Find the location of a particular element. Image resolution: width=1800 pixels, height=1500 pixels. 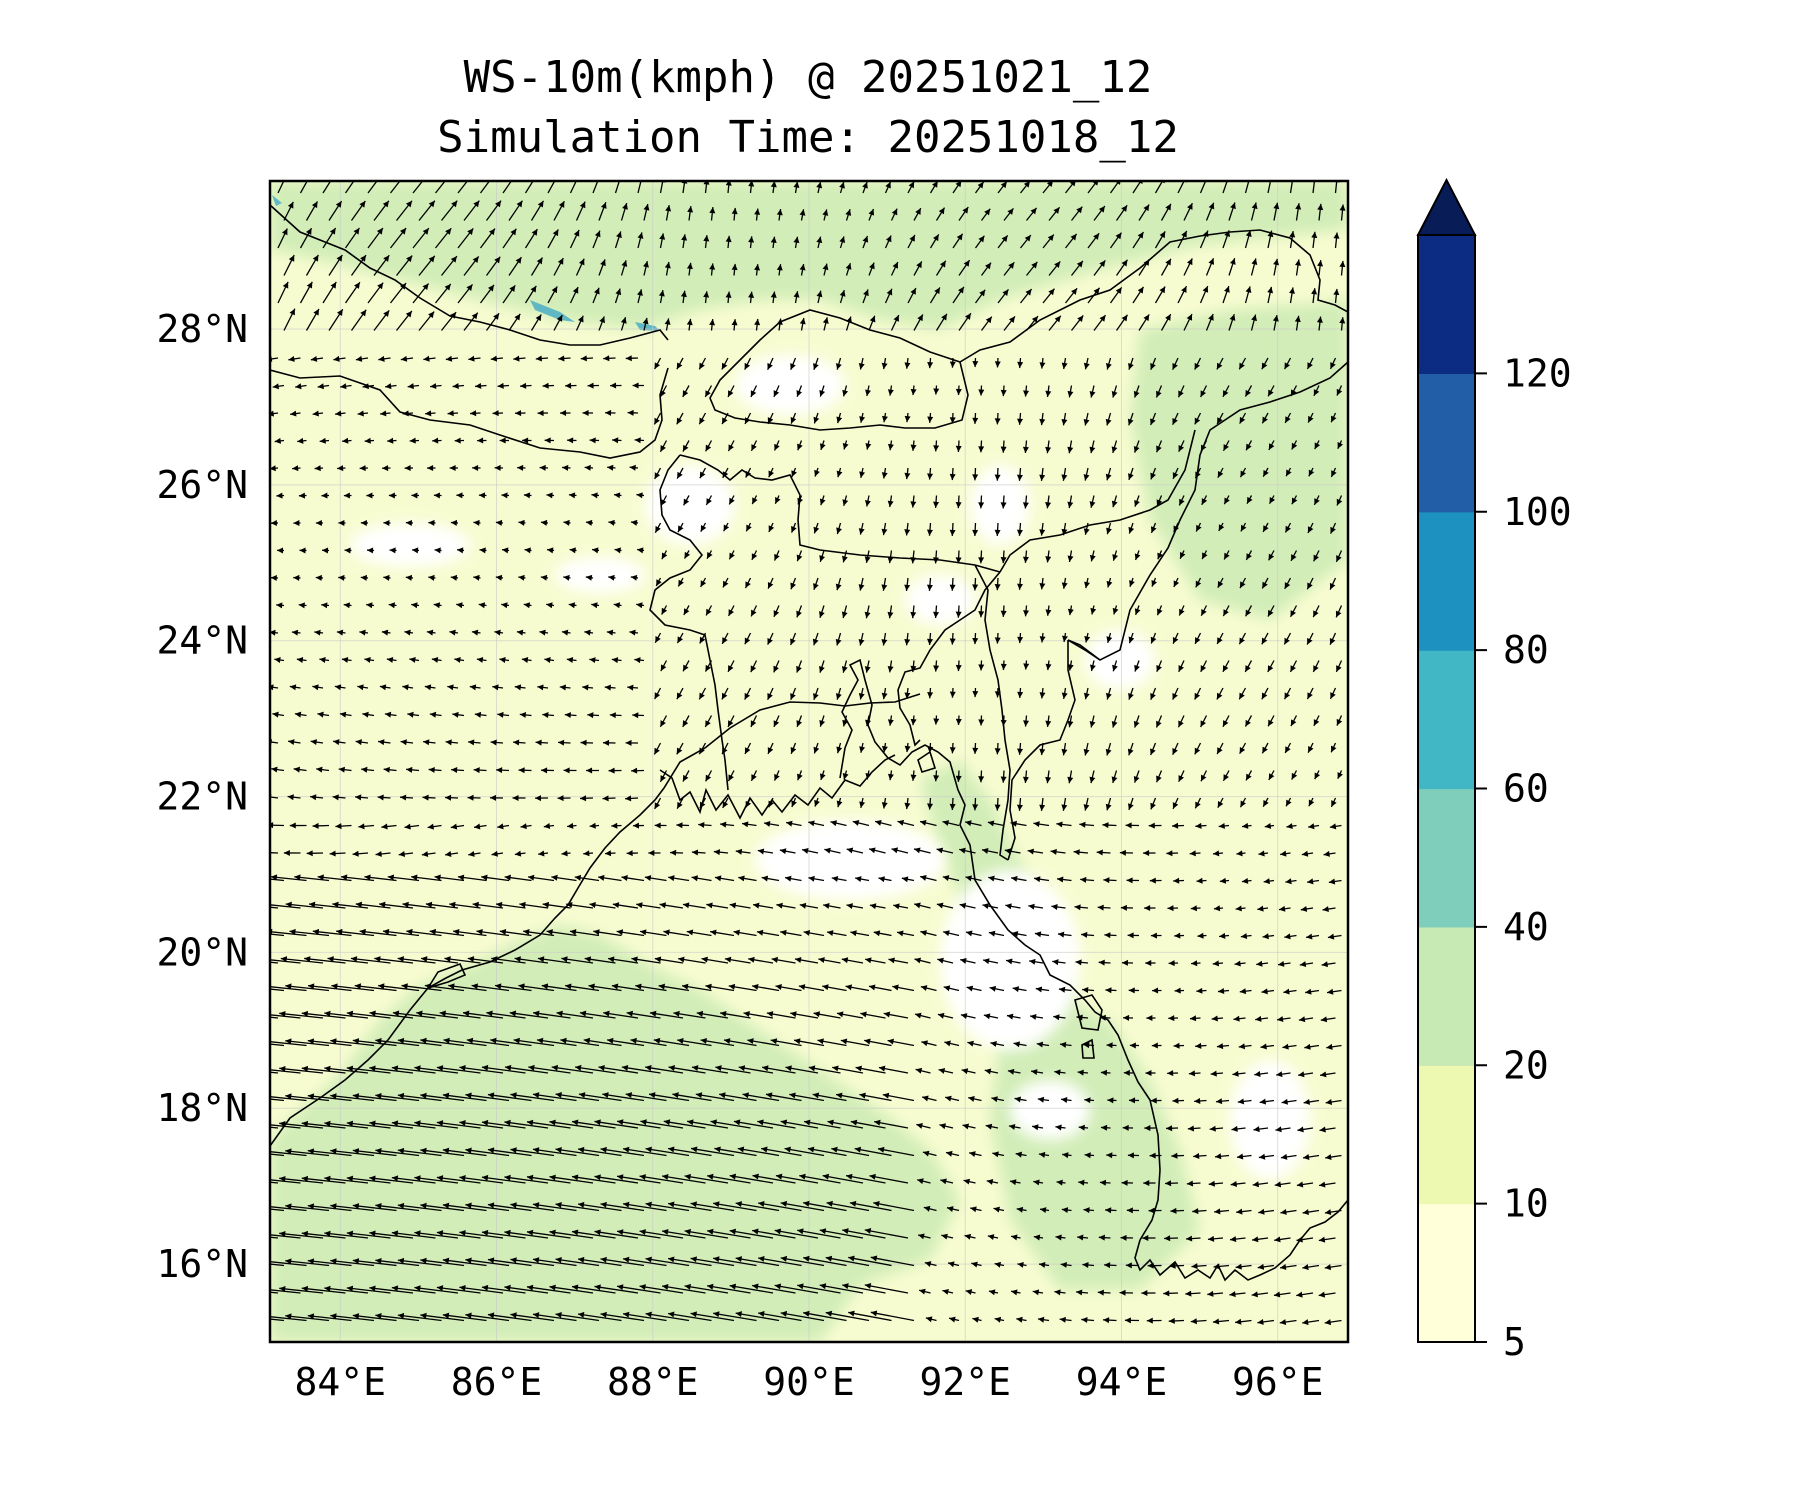

lake is located at coordinates (277, 200).